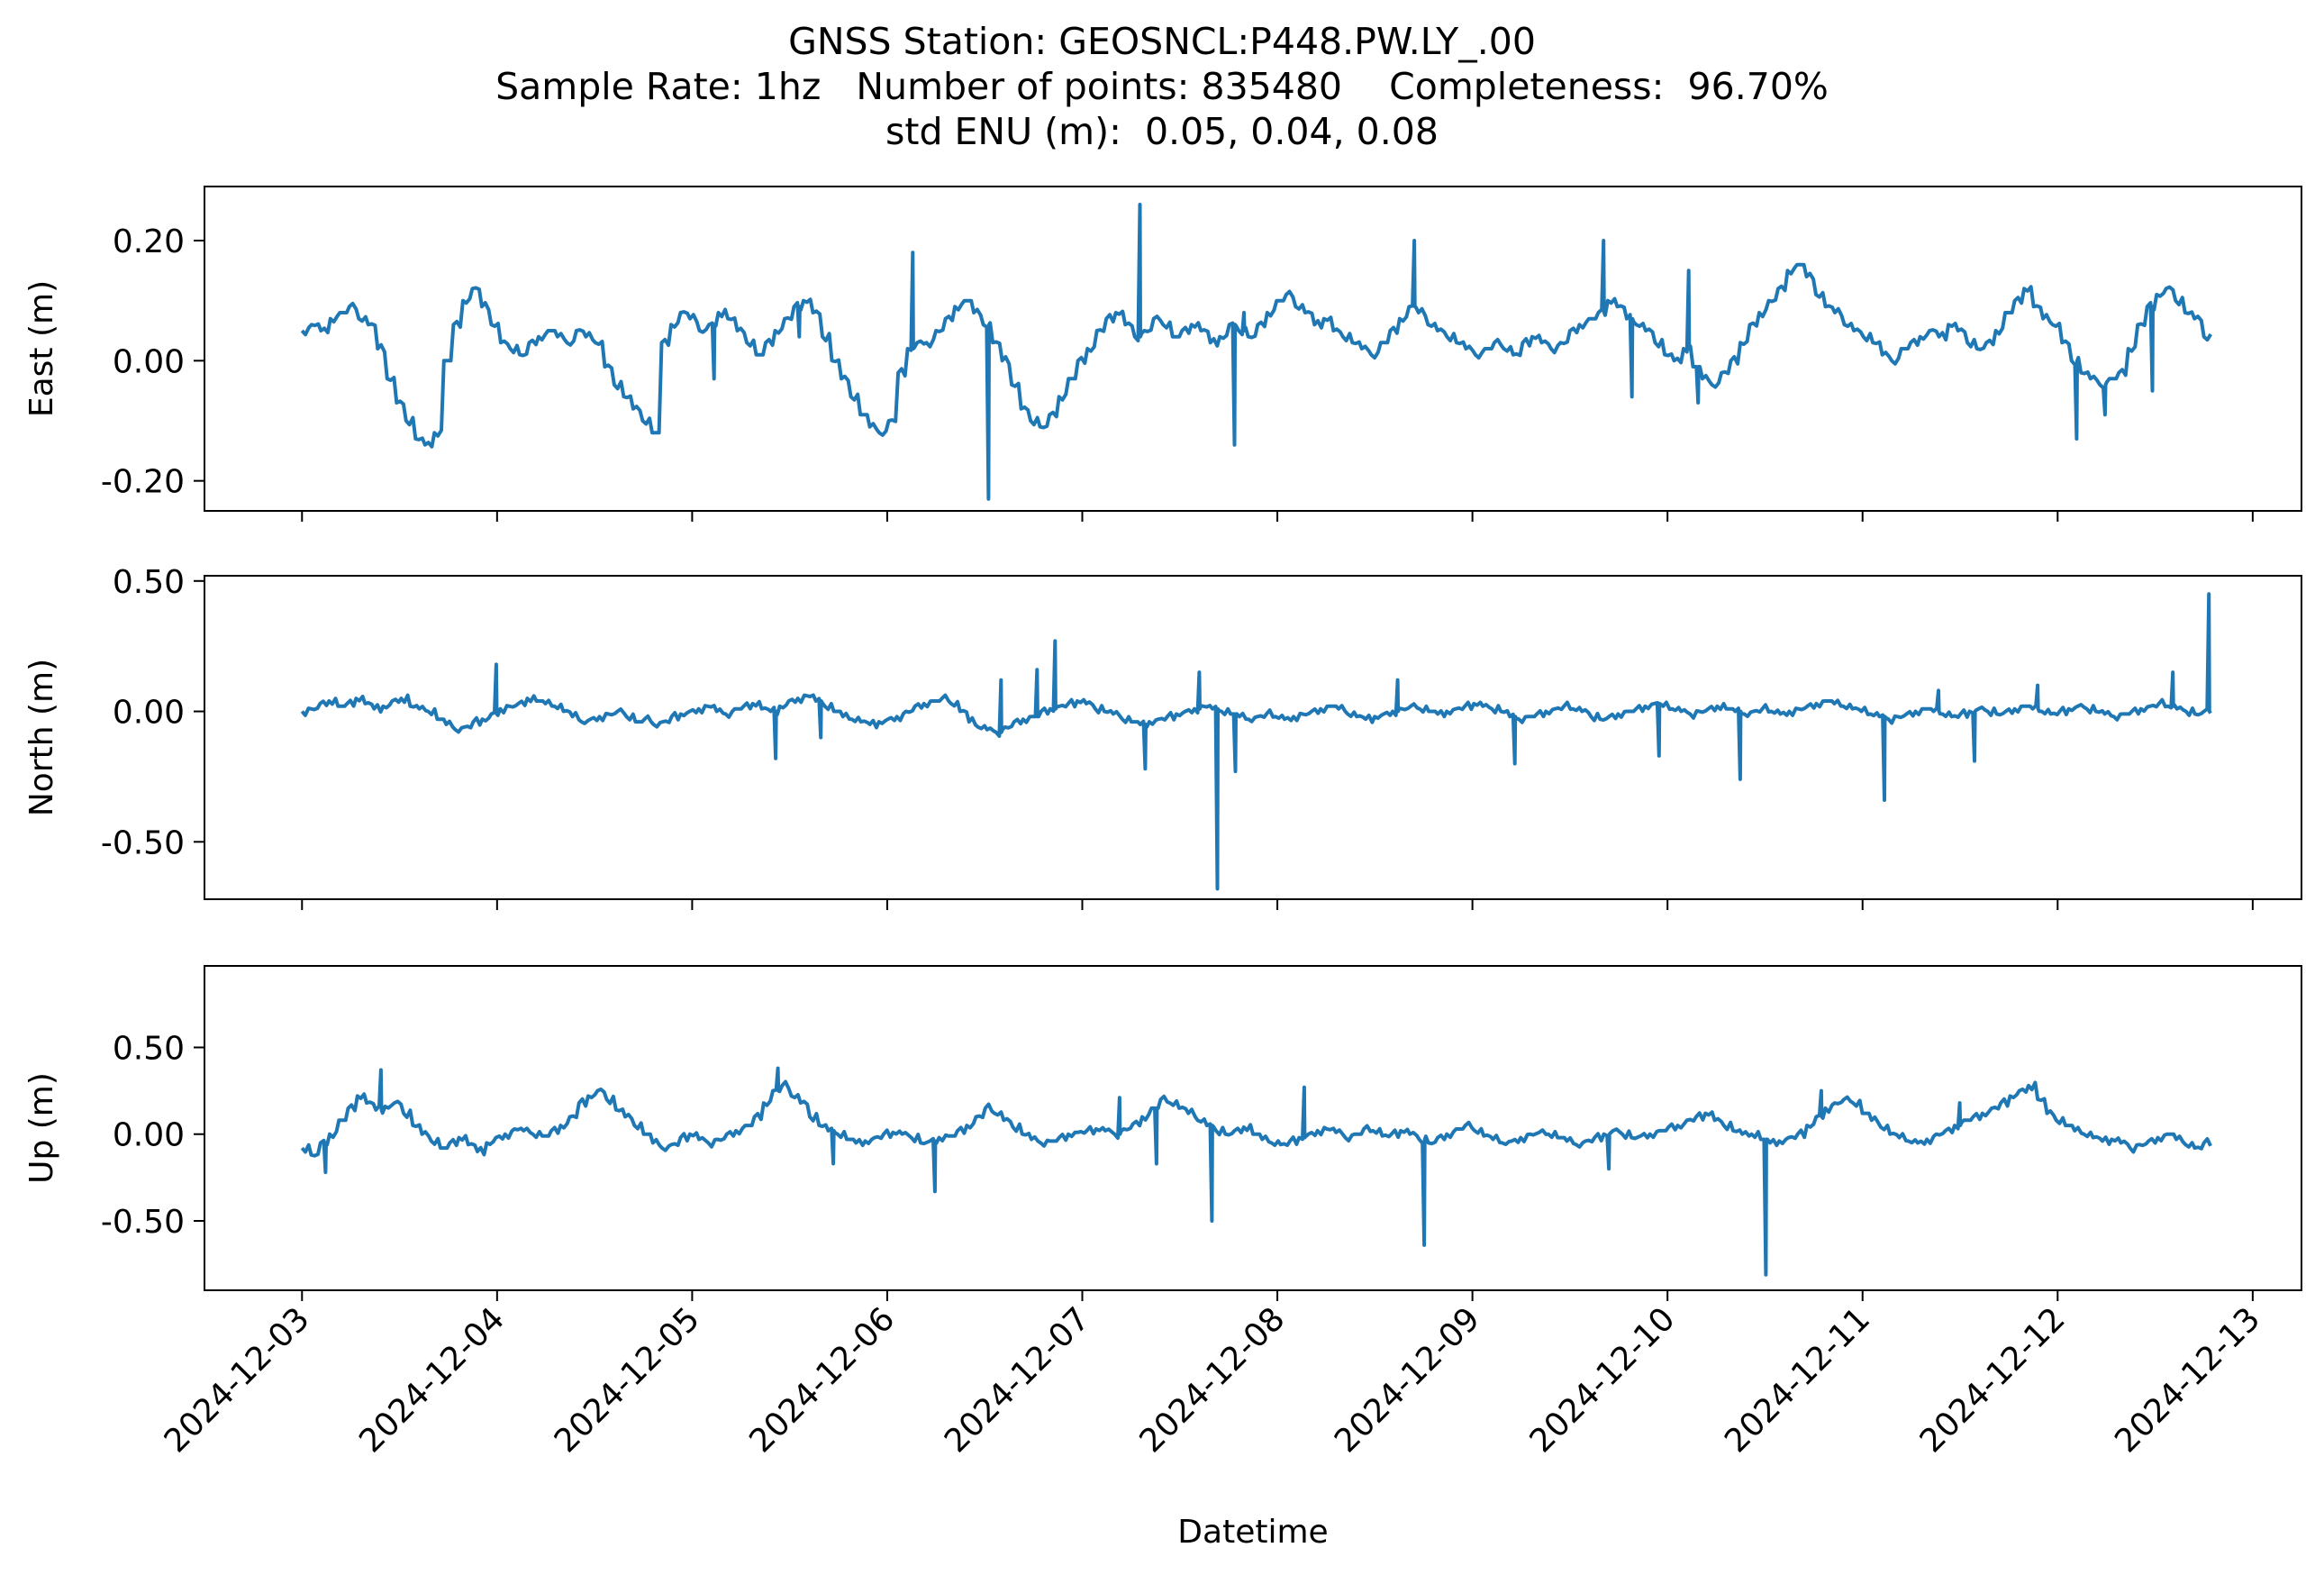  Describe the element at coordinates (149, 241) in the screenshot. I see `y-tick-label-0-0: 0.20` at that location.